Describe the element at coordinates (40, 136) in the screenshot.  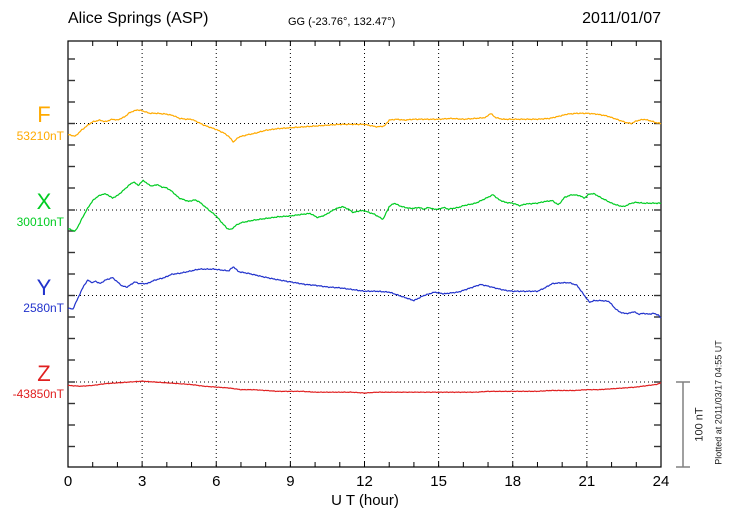
I see `component-baseline-f: 53210nT` at that location.